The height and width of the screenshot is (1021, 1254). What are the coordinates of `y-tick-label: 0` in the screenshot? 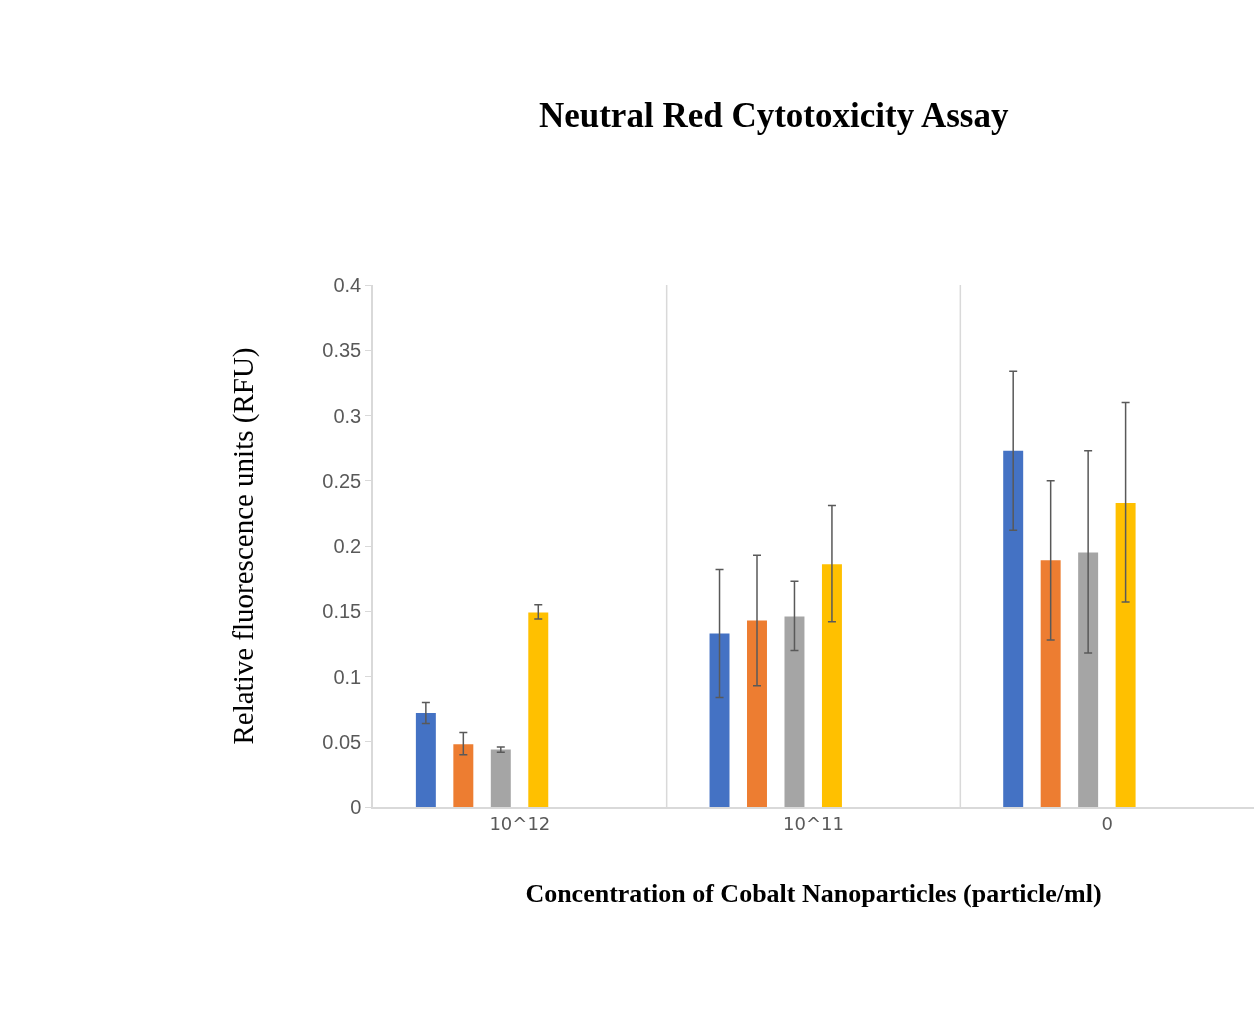 It's located at (356, 807).